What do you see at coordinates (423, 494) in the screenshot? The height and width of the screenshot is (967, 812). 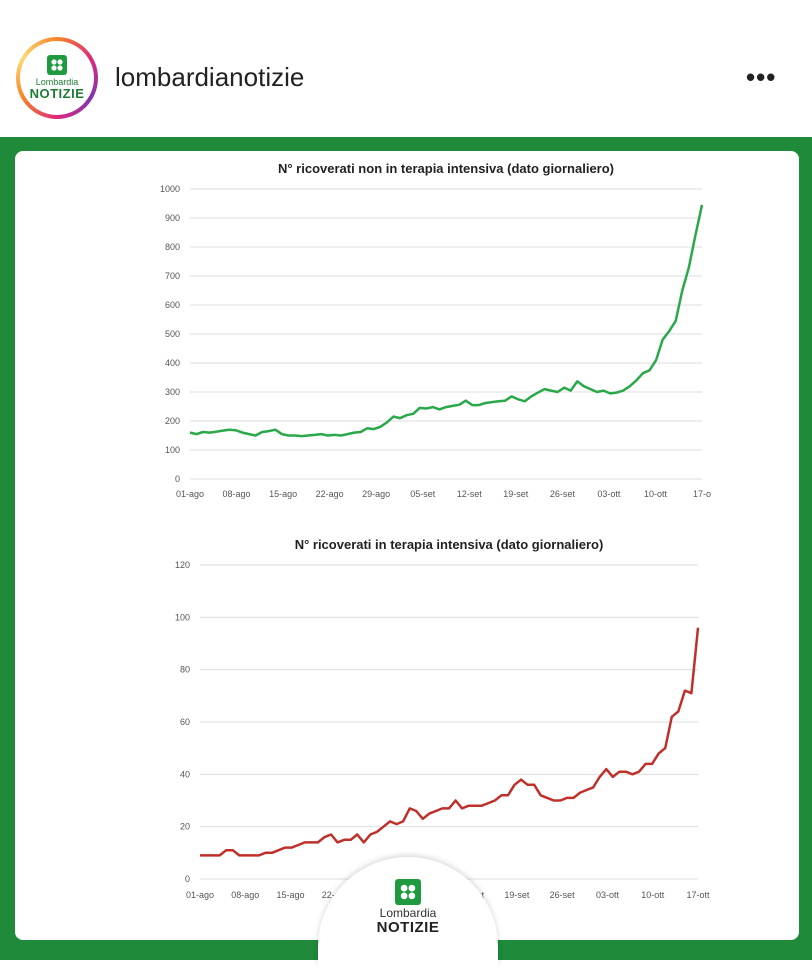 I see `x-tick-label: 05-set` at bounding box center [423, 494].